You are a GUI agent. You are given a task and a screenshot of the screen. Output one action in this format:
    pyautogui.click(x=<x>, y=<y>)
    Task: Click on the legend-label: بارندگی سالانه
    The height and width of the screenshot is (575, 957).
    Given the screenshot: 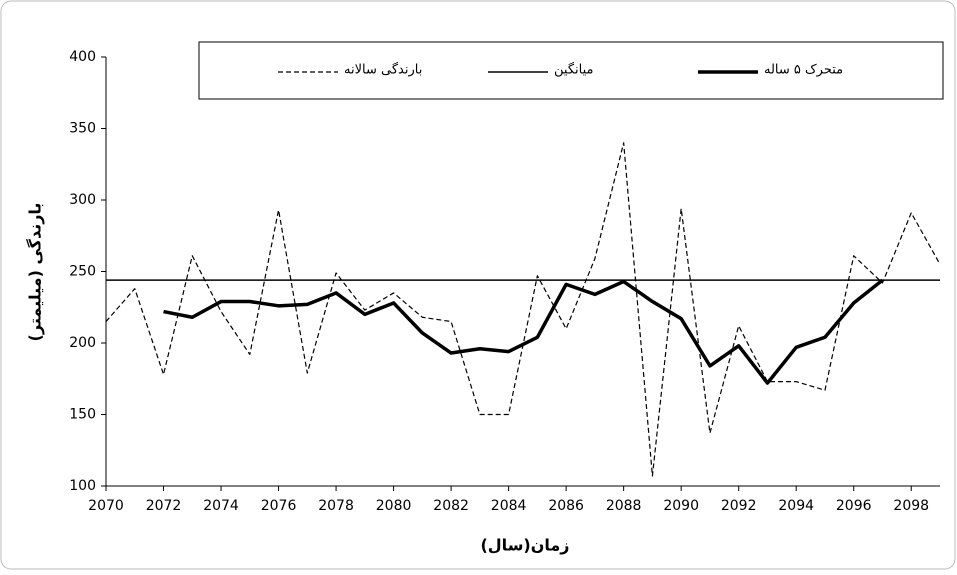 What is the action you would take?
    pyautogui.click(x=383, y=70)
    